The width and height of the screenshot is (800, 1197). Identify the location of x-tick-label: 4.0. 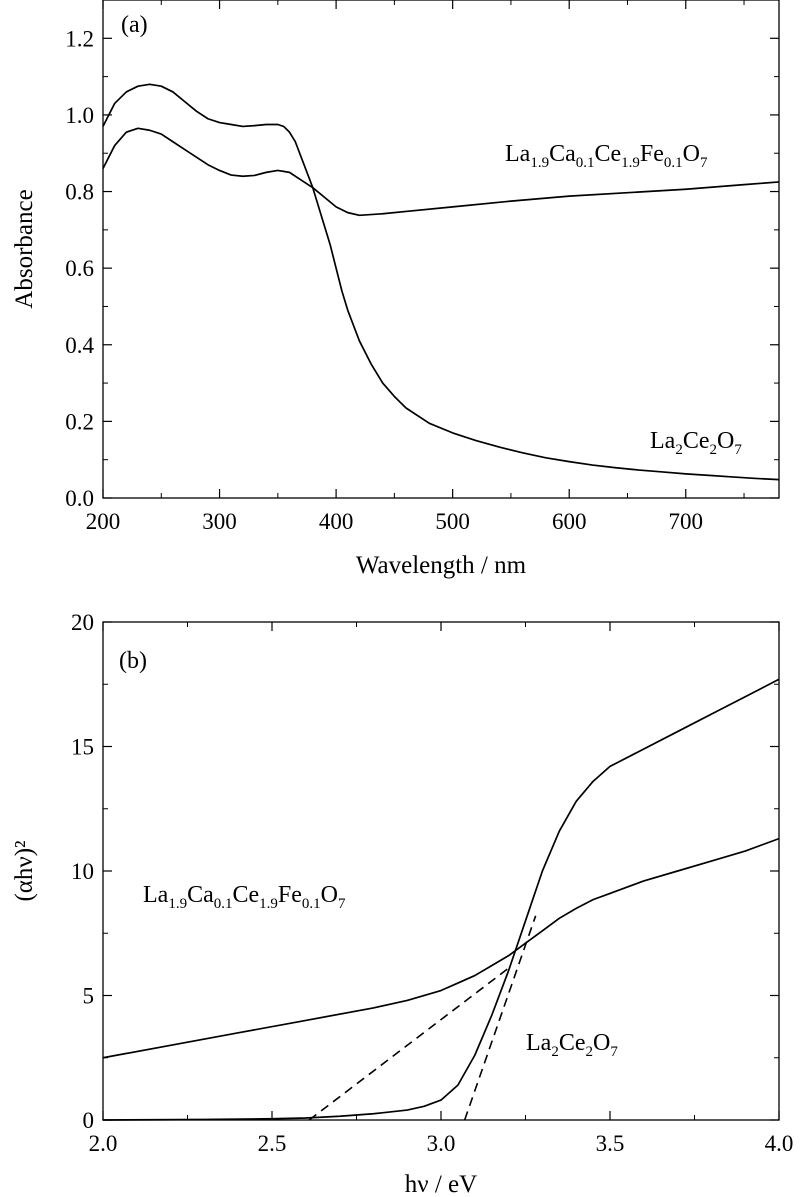
(779, 1143).